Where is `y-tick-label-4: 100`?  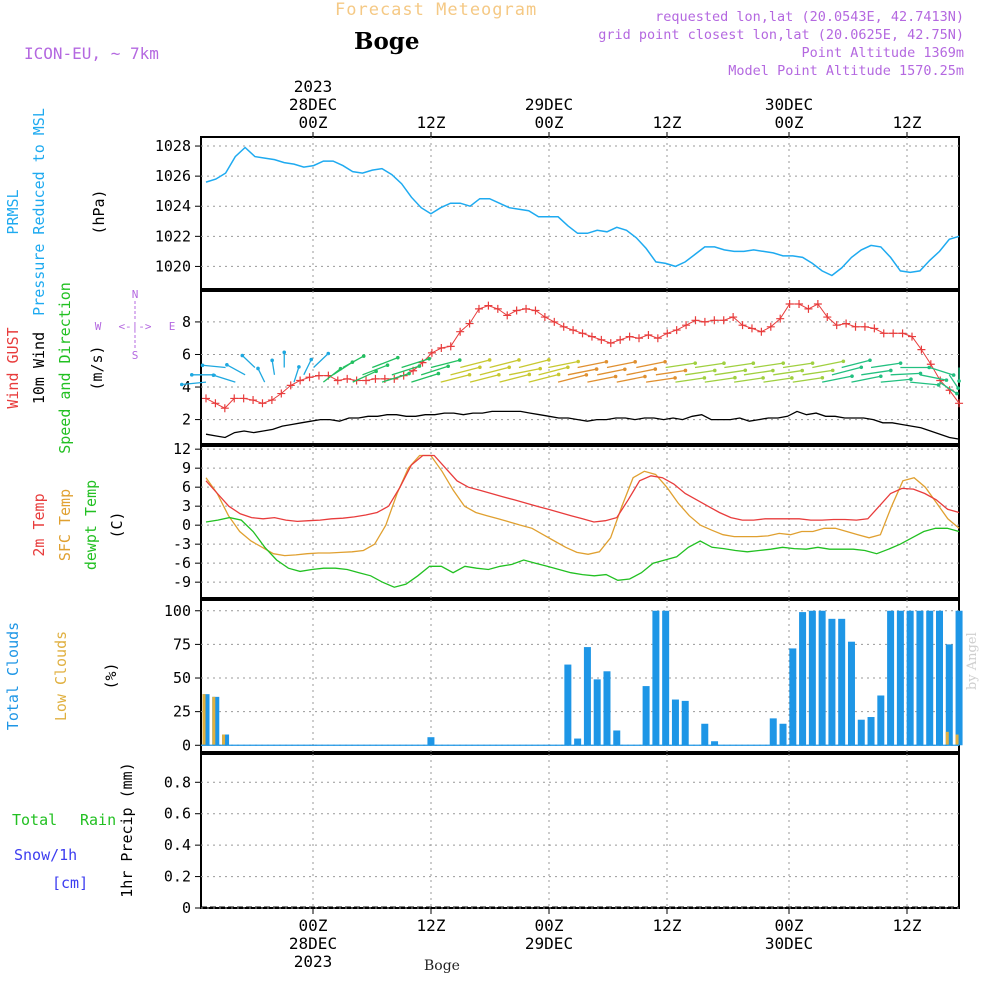 y-tick-label-4: 100 is located at coordinates (177, 611).